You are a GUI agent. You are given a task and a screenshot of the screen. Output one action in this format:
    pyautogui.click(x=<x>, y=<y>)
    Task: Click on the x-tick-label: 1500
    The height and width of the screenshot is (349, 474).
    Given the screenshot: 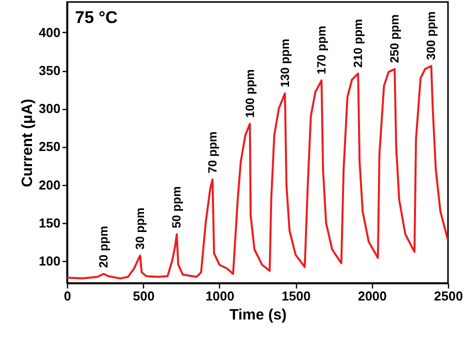 What is the action you would take?
    pyautogui.click(x=296, y=296)
    